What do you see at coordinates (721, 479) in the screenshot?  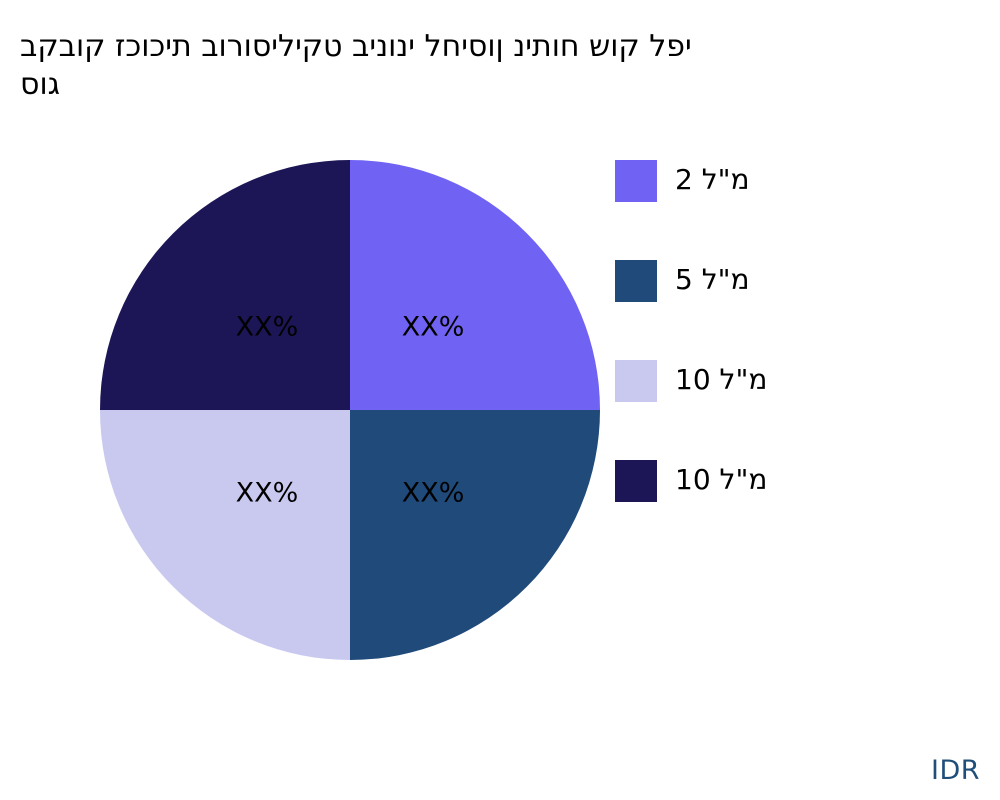 I see `legend-label-10ml-dark: 10 מ"ל` at bounding box center [721, 479].